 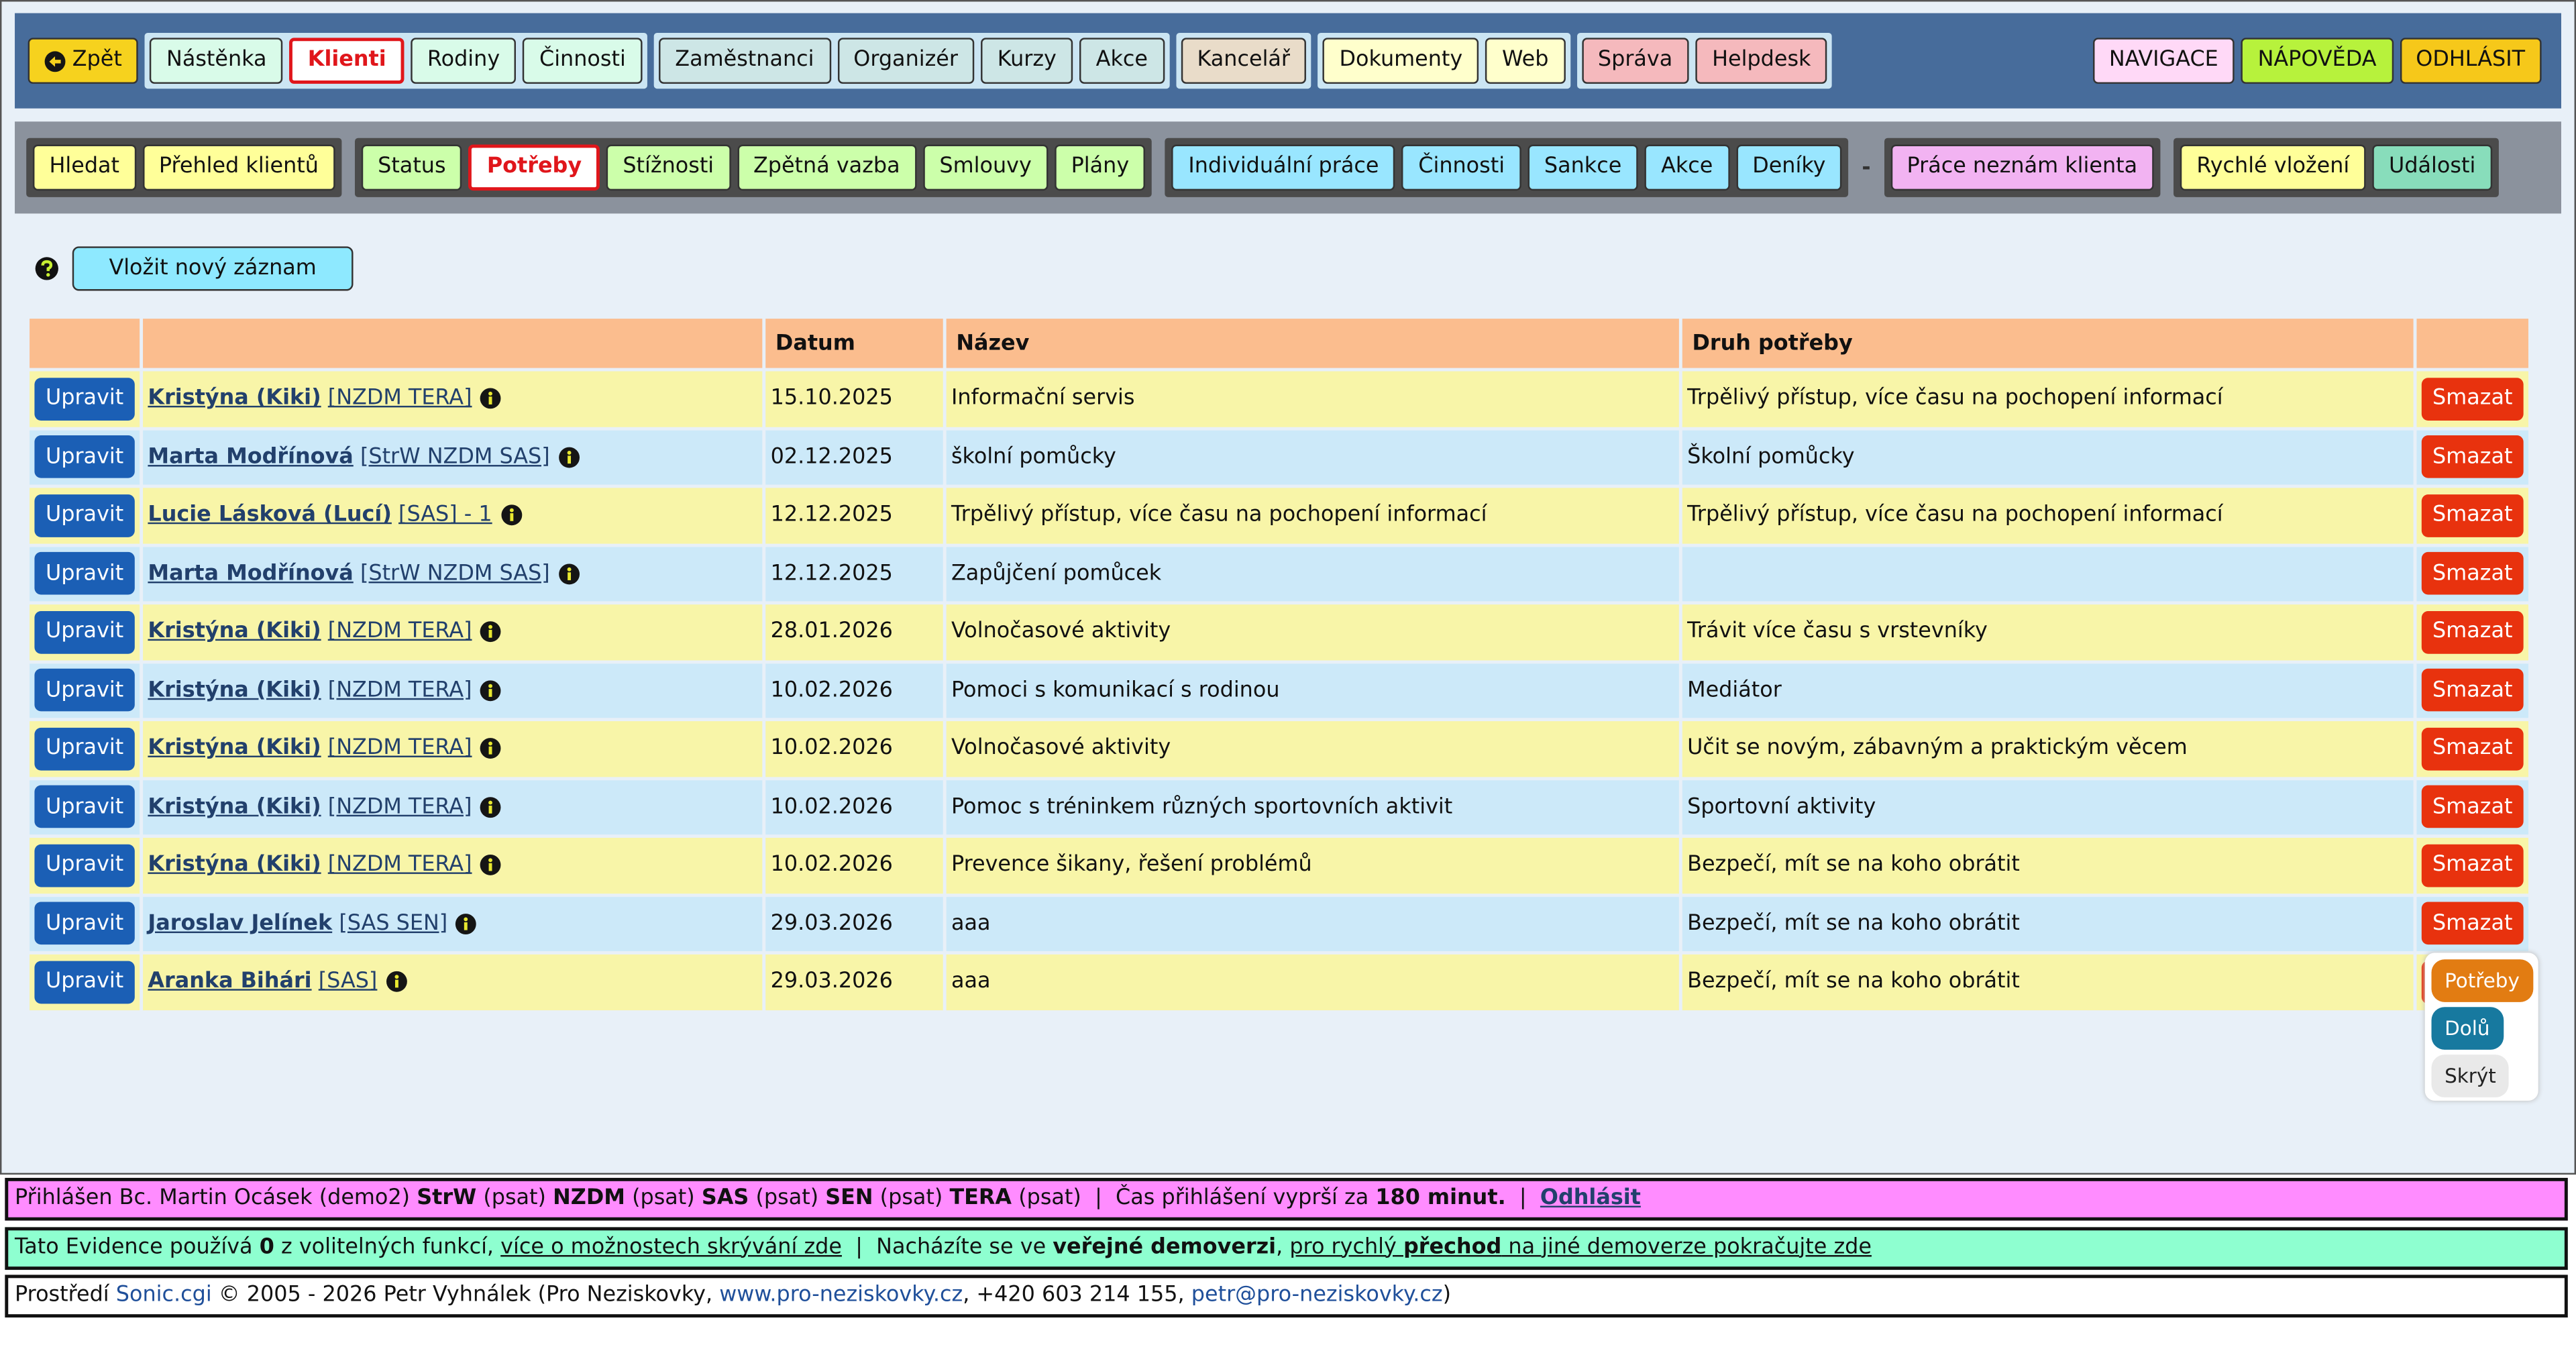 I want to click on footer-link: www.pro-neziskovky.cz, so click(x=841, y=1296).